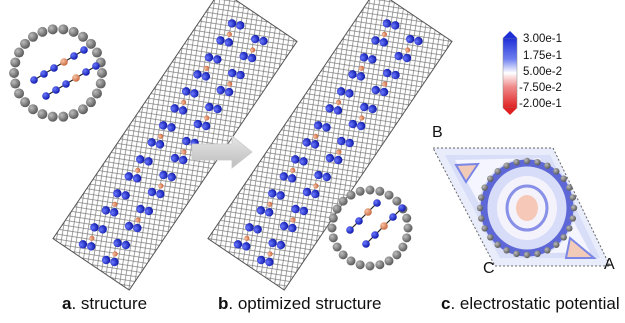 The image size is (625, 323). Describe the element at coordinates (370, 228) in the screenshot. I see `cross-section-b` at that location.